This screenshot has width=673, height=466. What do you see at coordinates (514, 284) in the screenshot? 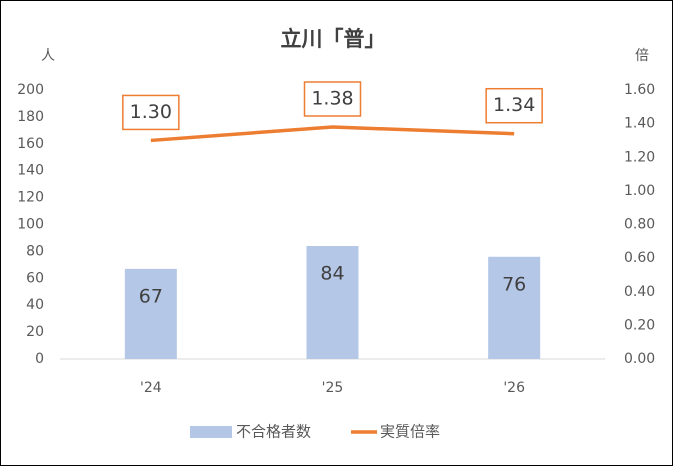
I see `bar-value-label: 76` at bounding box center [514, 284].